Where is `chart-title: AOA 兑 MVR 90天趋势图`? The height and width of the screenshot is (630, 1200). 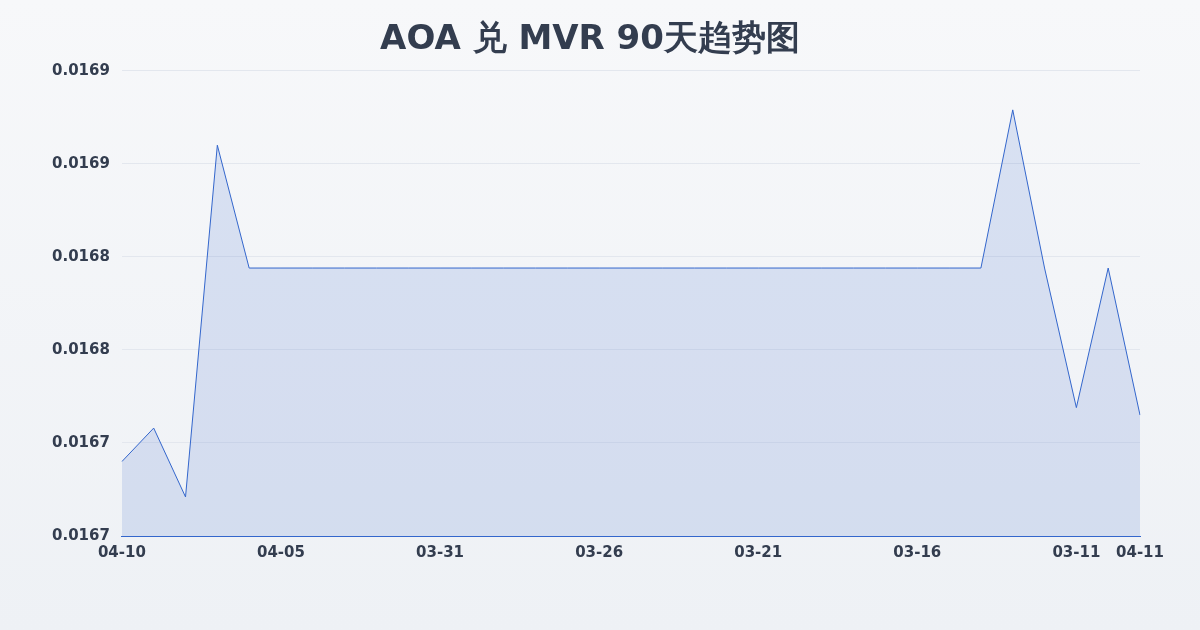
chart-title: AOA 兑 MVR 90天趋势图 is located at coordinates (590, 37).